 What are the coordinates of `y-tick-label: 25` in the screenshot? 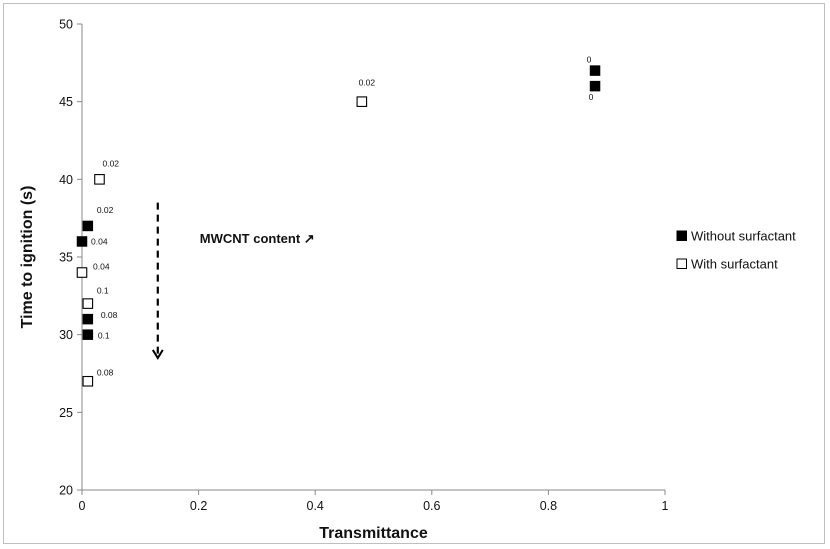 It's located at (66, 413).